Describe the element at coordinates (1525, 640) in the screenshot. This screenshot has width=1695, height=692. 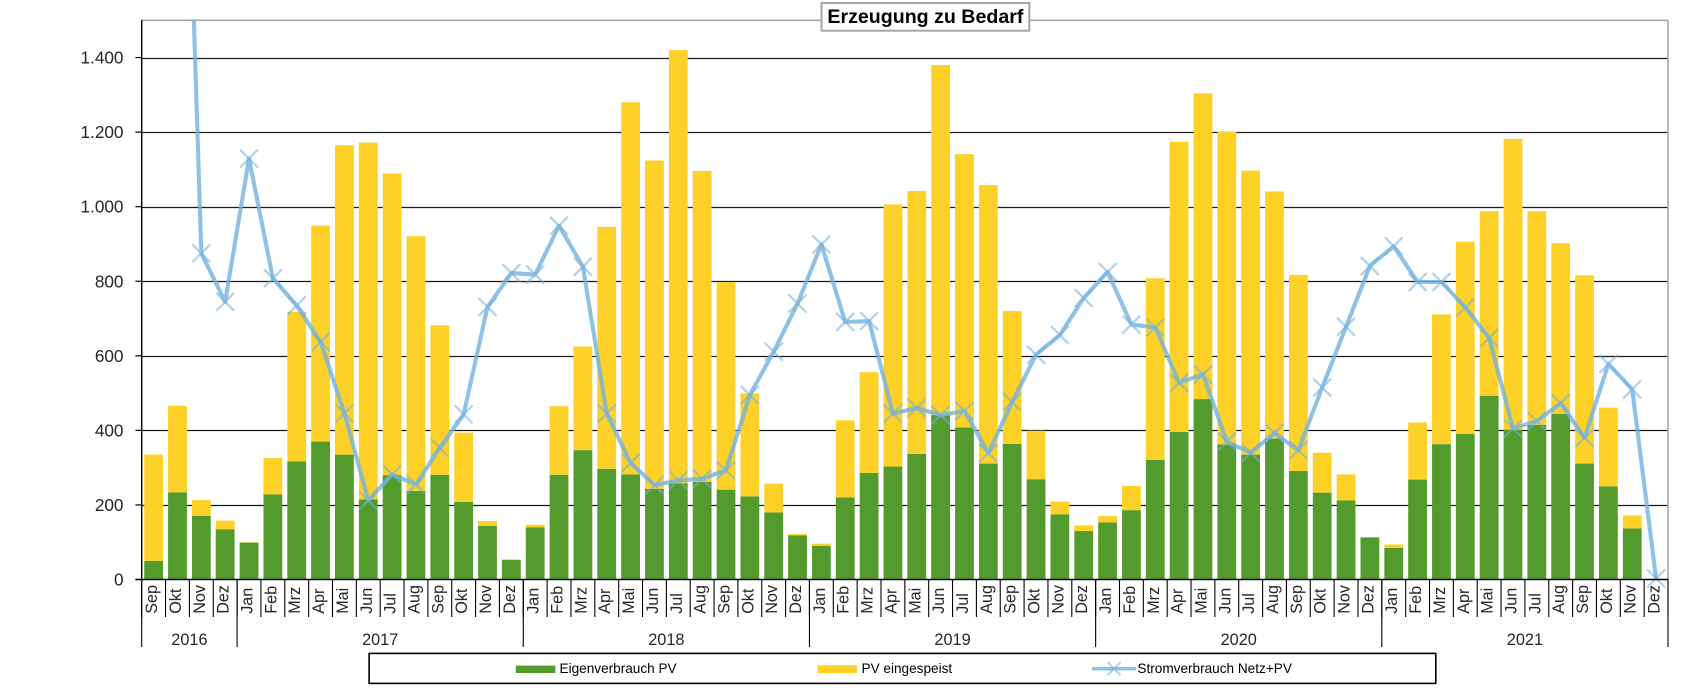
I see `svg-text: 2021` at that location.